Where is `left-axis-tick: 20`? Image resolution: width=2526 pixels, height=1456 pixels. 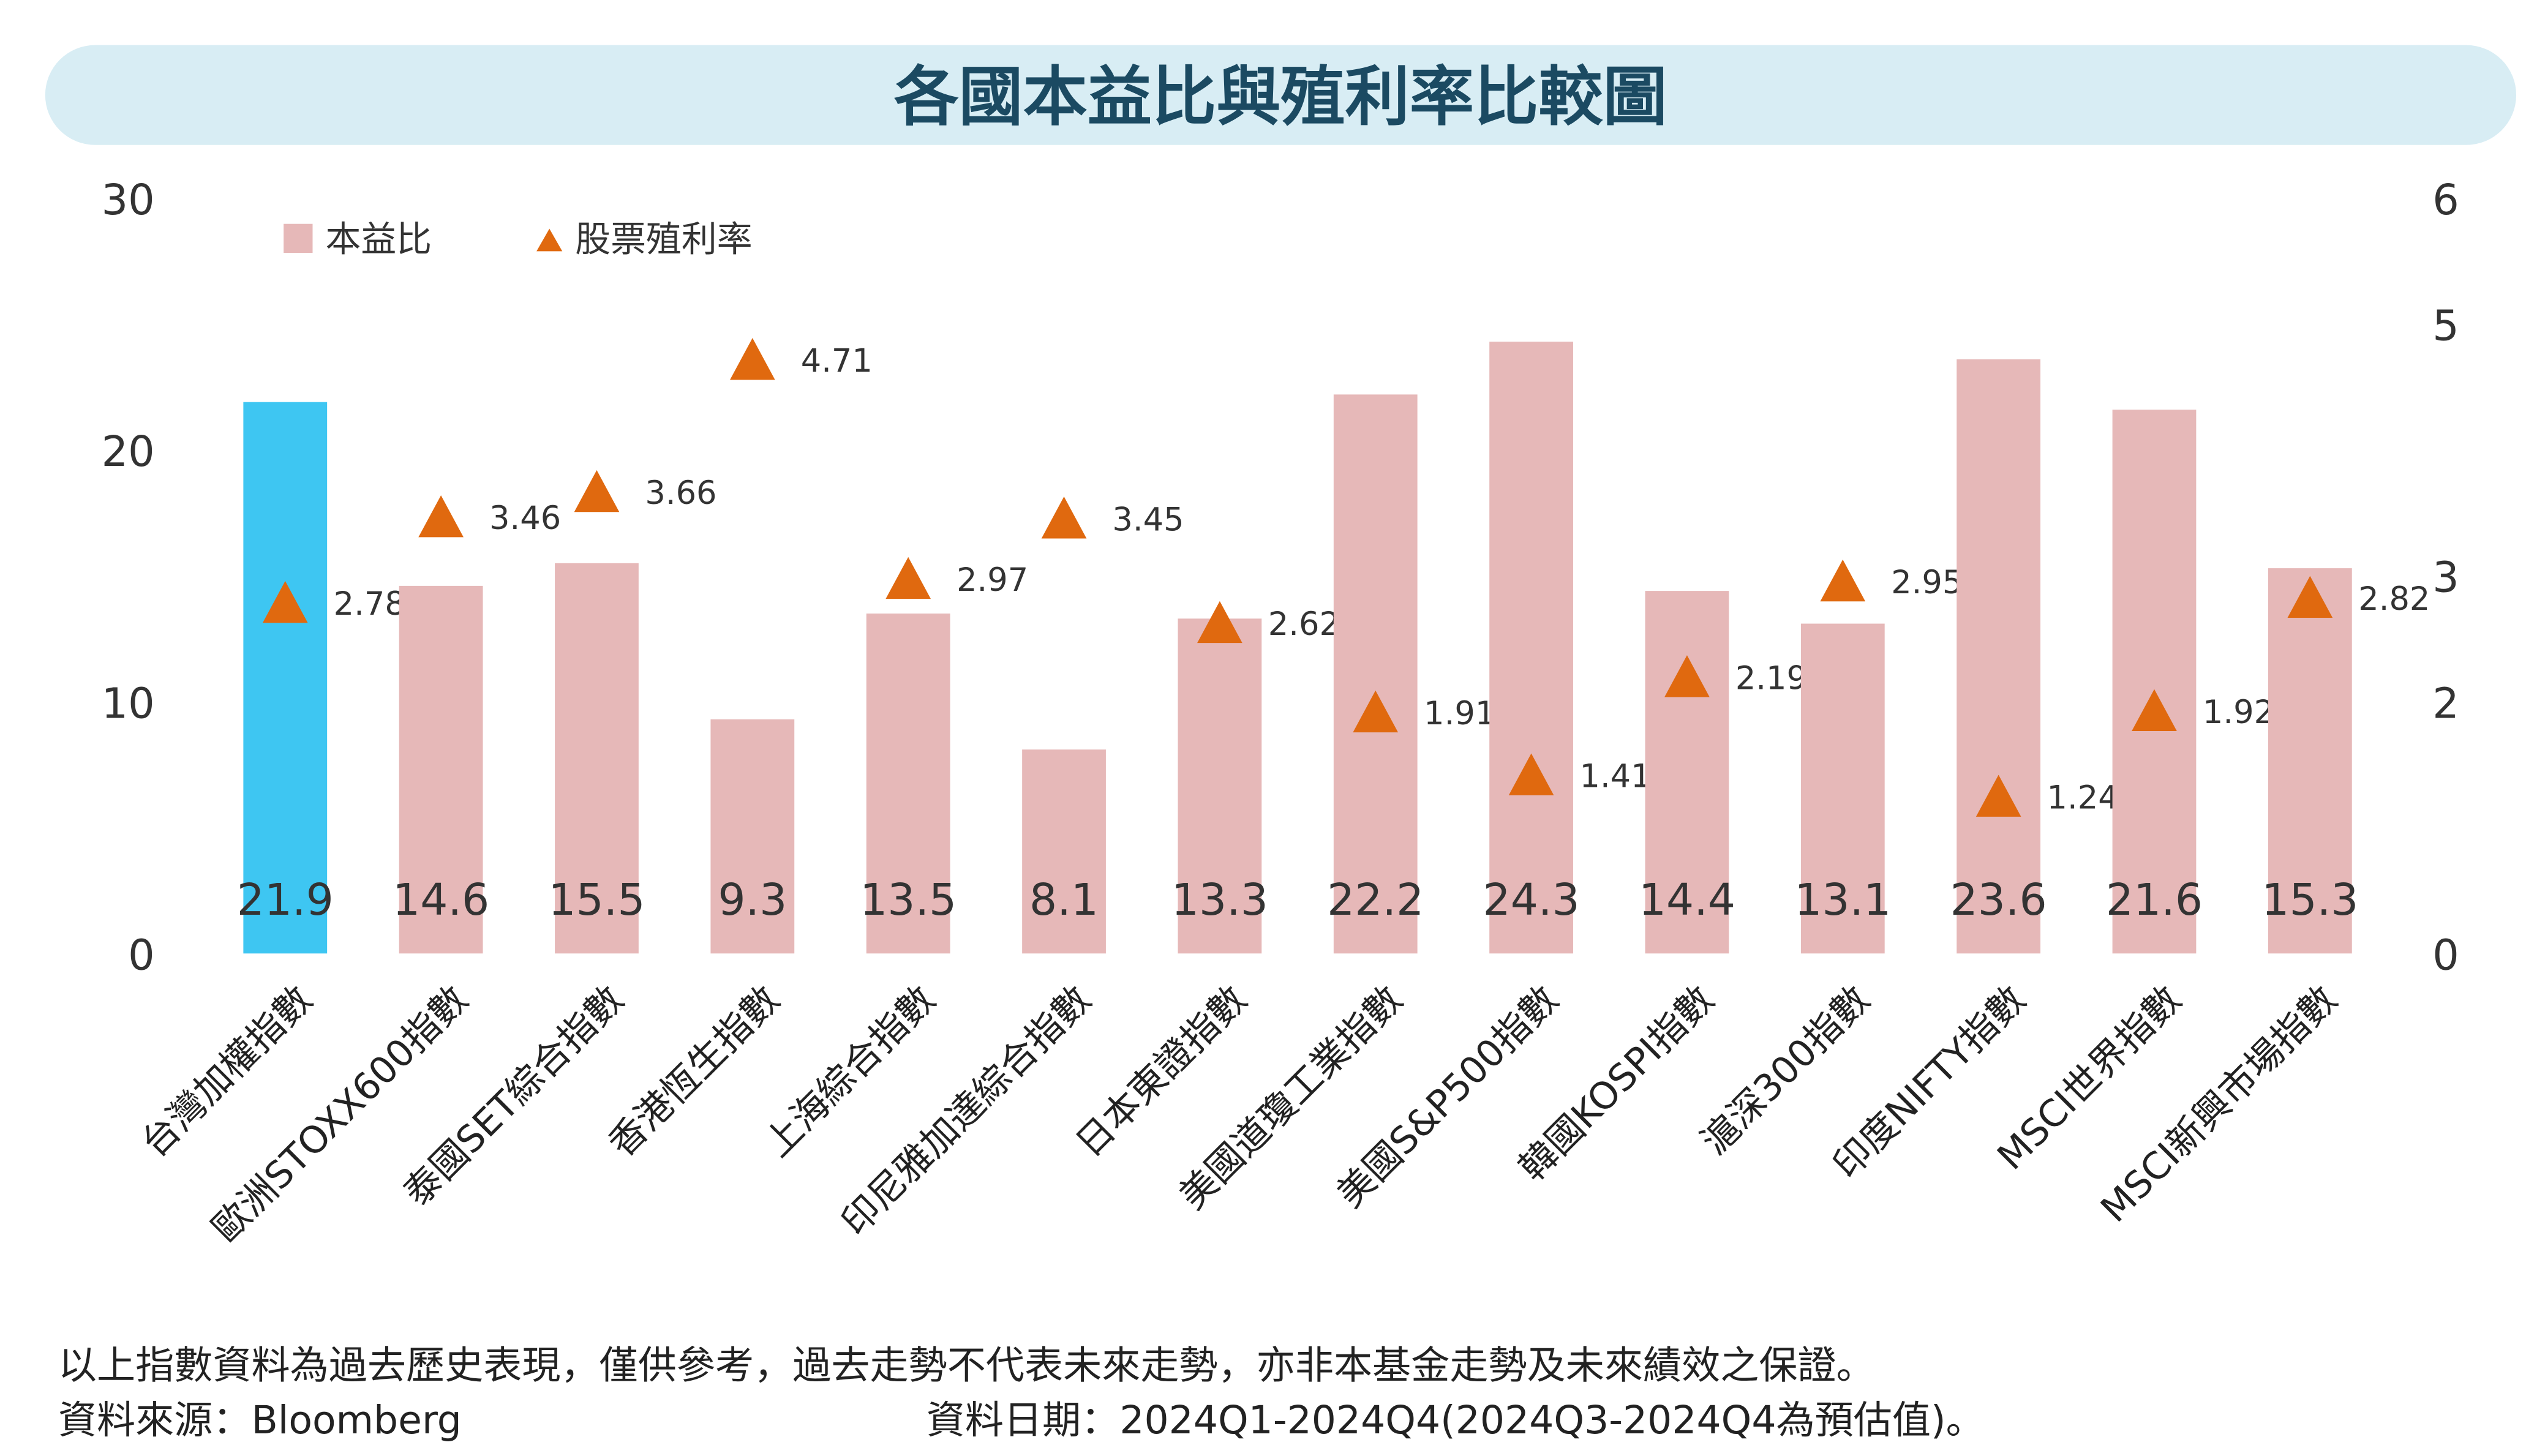
left-axis-tick: 20 is located at coordinates (128, 452).